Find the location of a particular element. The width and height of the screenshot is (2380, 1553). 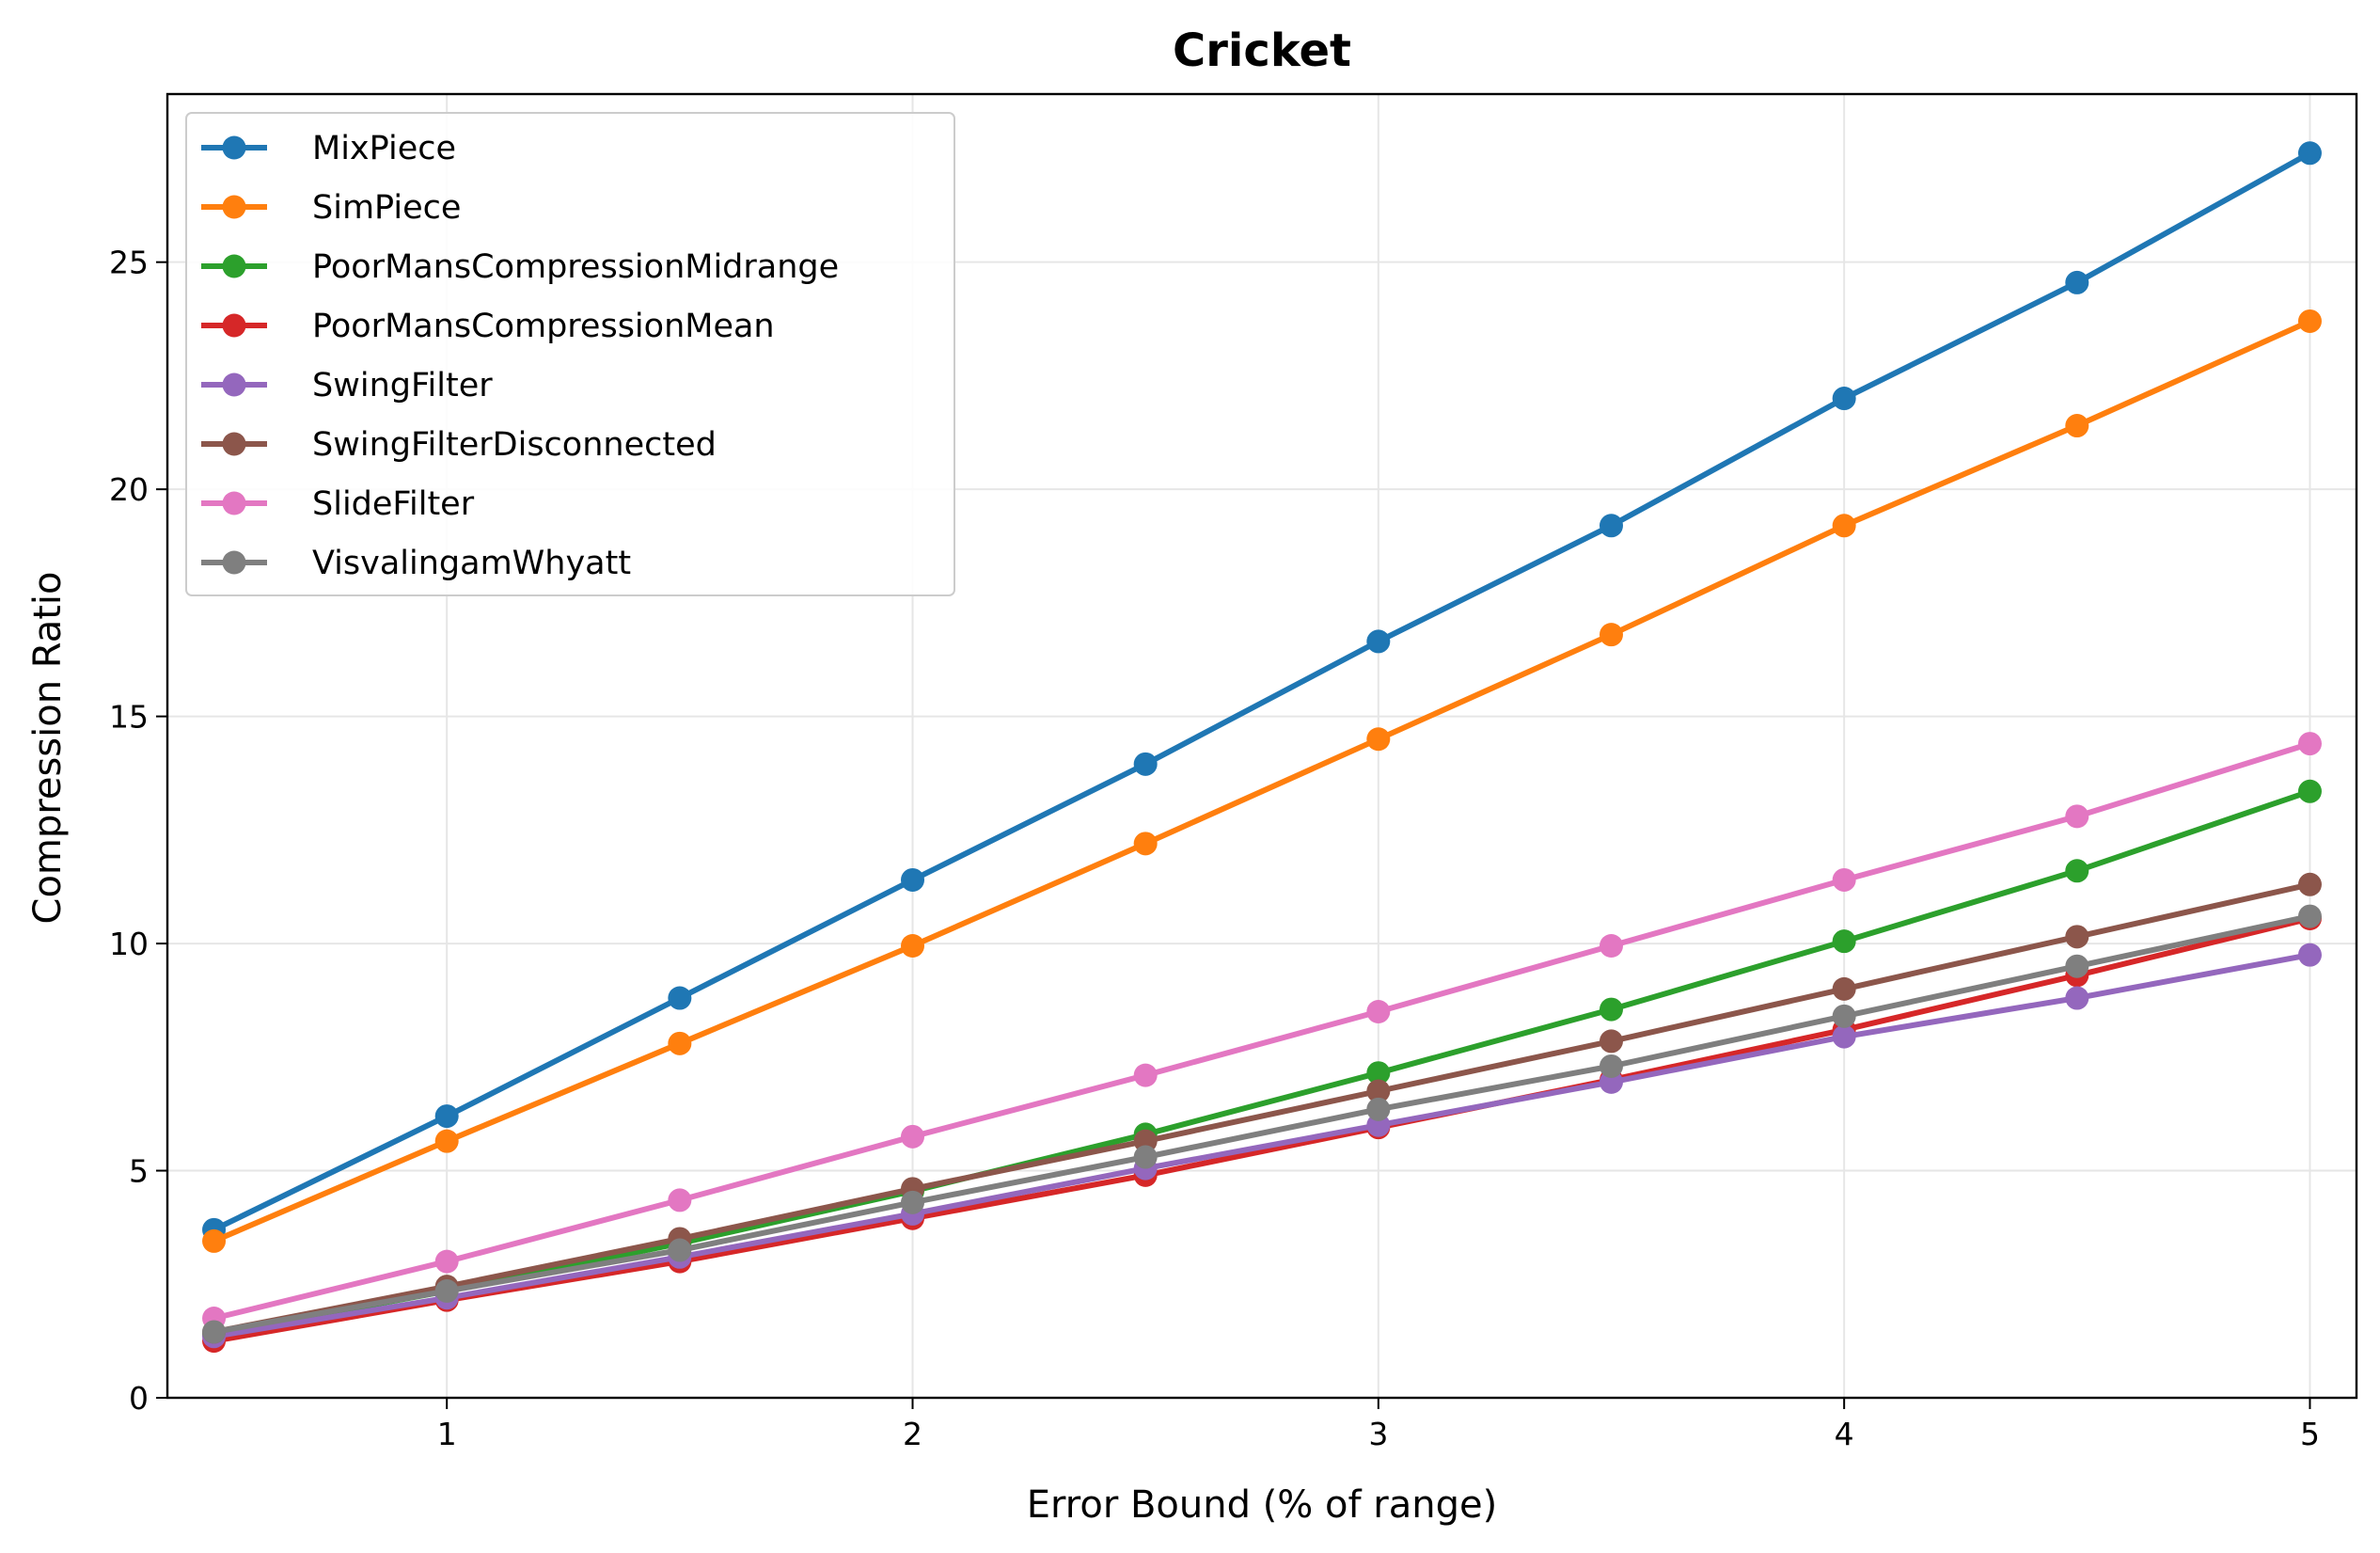

y-tick-label: 20 is located at coordinates (129, 489).